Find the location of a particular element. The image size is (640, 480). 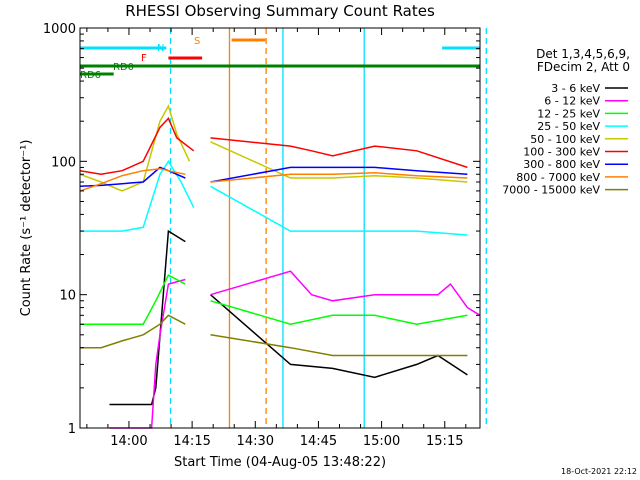

chart-title: RHESSI Observing Summary Count Rates is located at coordinates (280, 11).